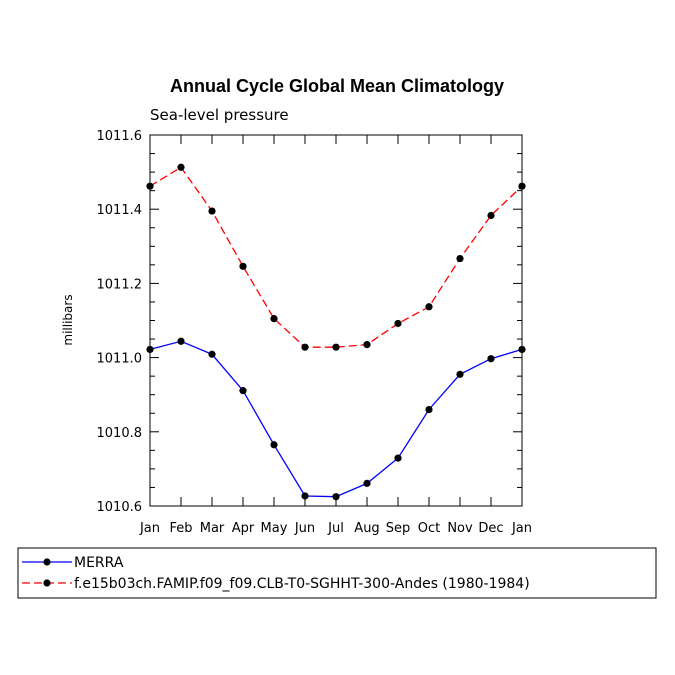 The height and width of the screenshot is (675, 675). Describe the element at coordinates (490, 528) in the screenshot. I see `x-tick-label: Dec` at that location.